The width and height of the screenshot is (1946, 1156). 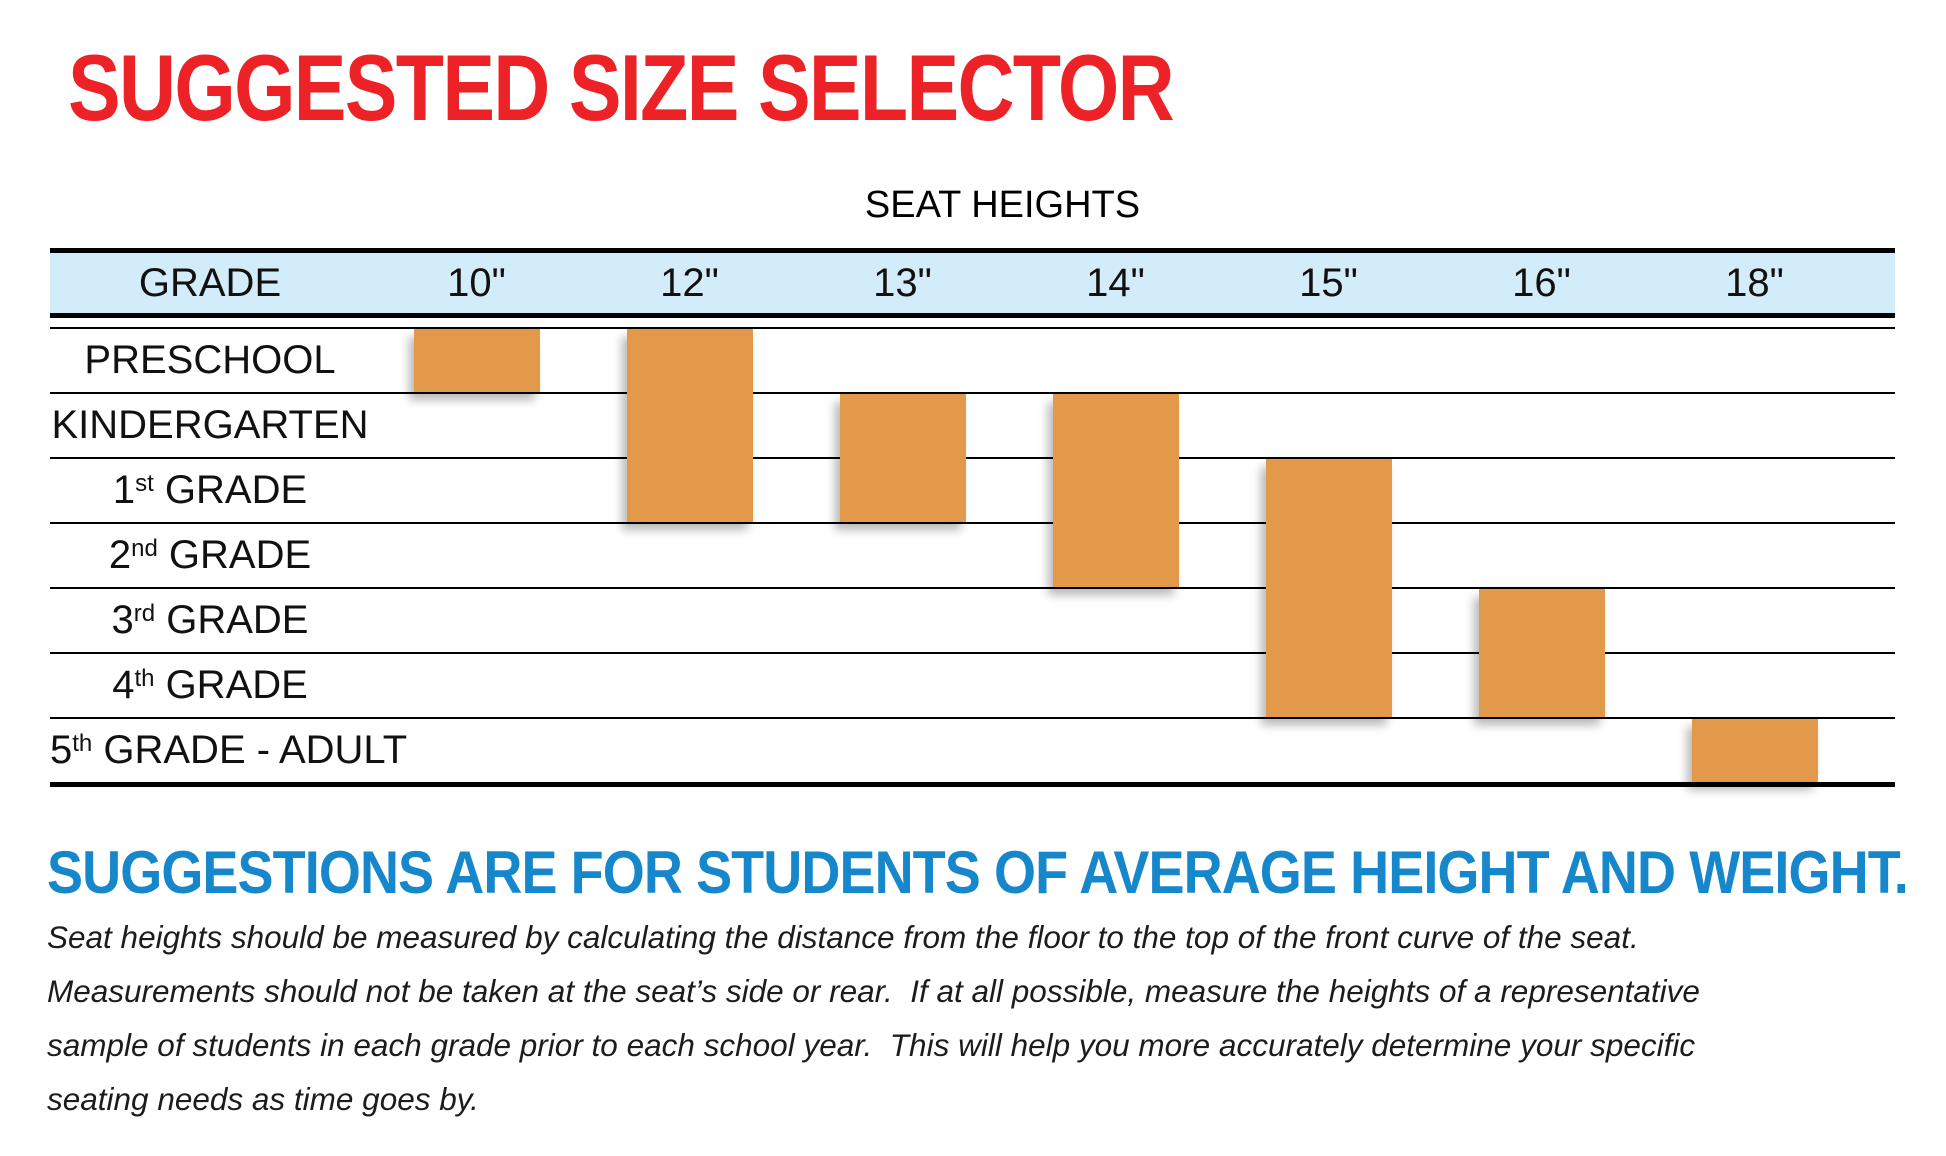 I want to click on range-bar-16in, so click(x=1541, y=653).